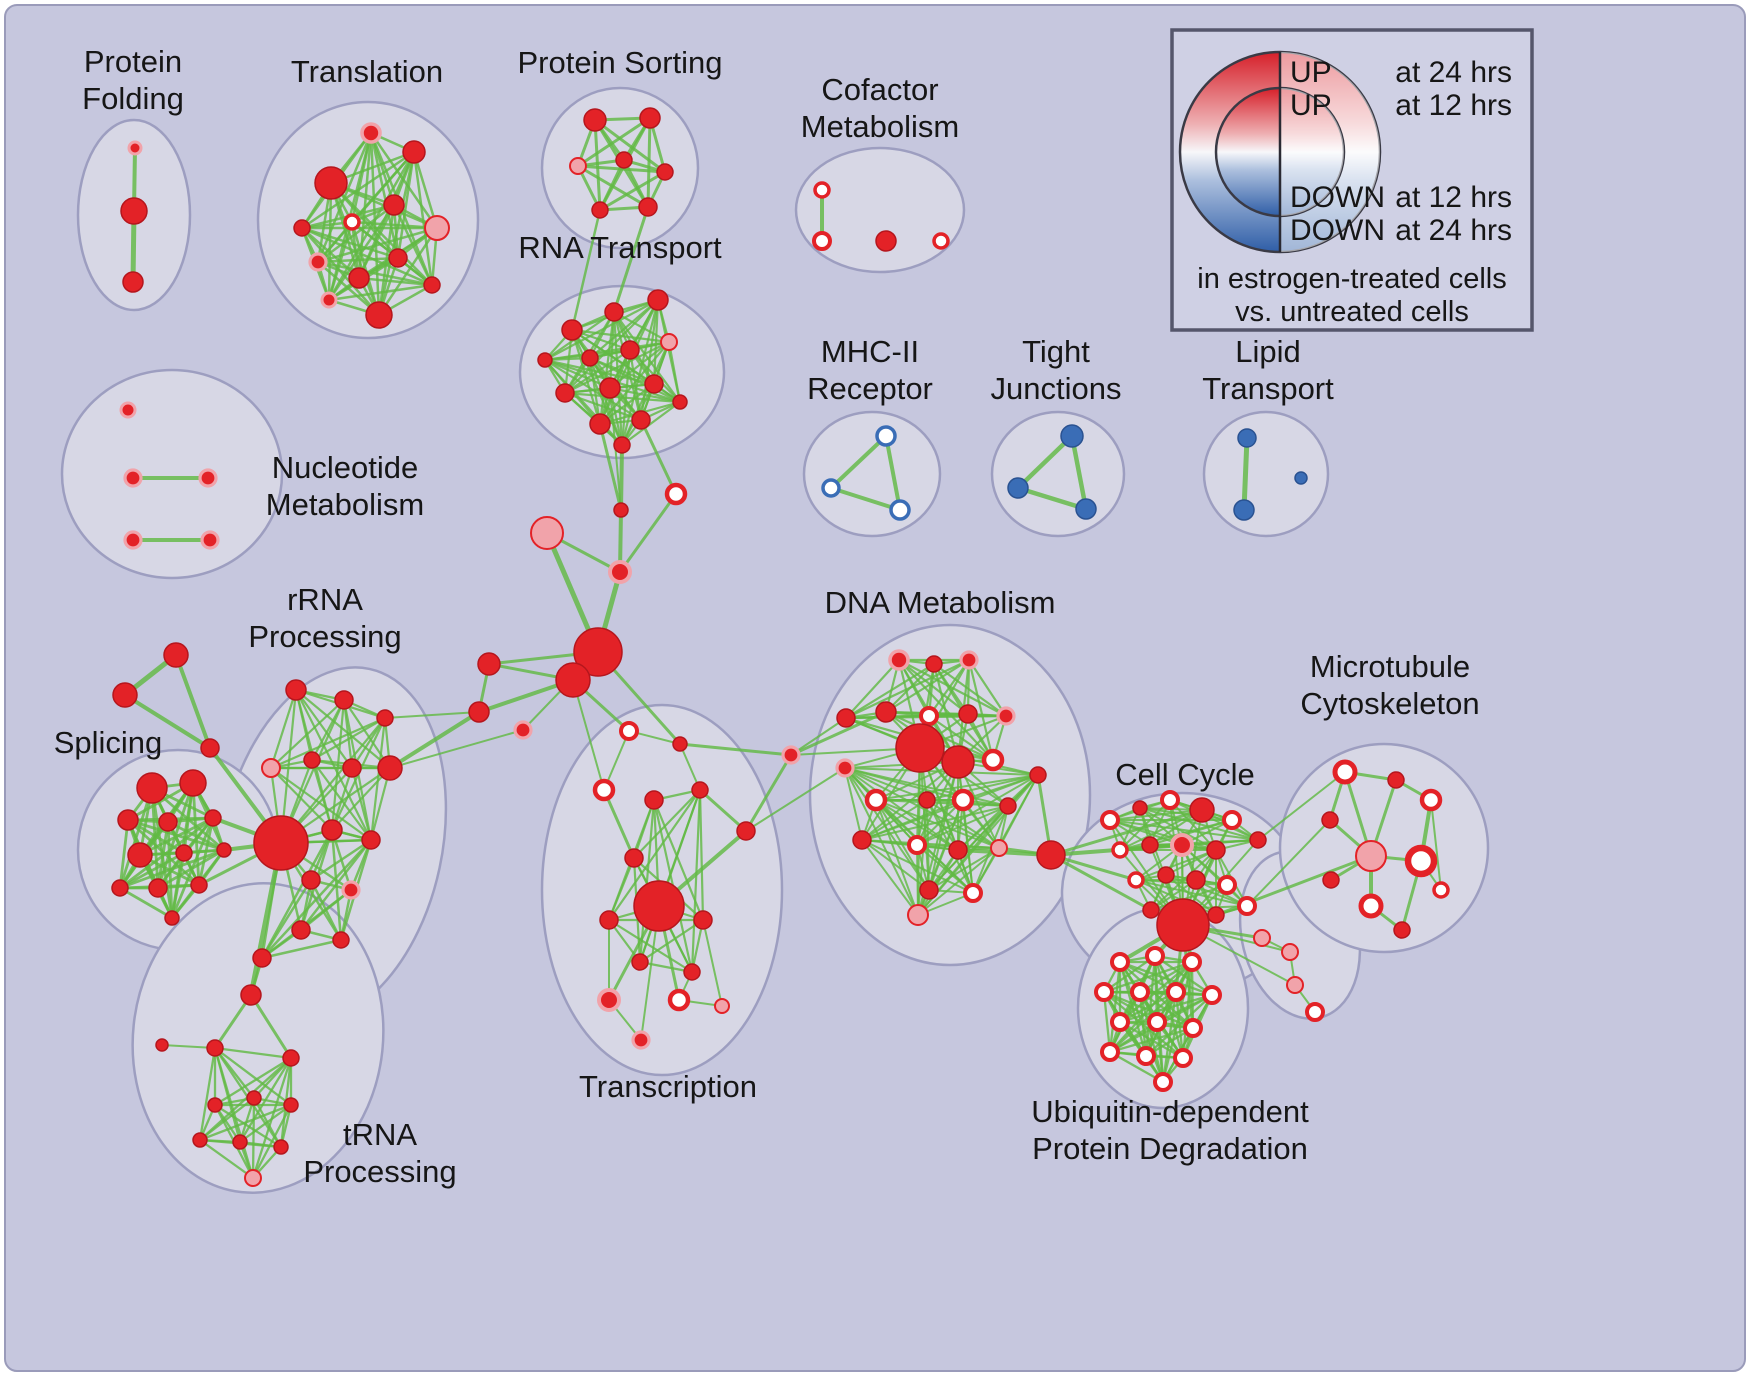 This screenshot has width=1750, height=1376. Describe the element at coordinates (1170, 1148) in the screenshot. I see `cluster-label-ubiquitin-degradation: Protein Degradation` at that location.